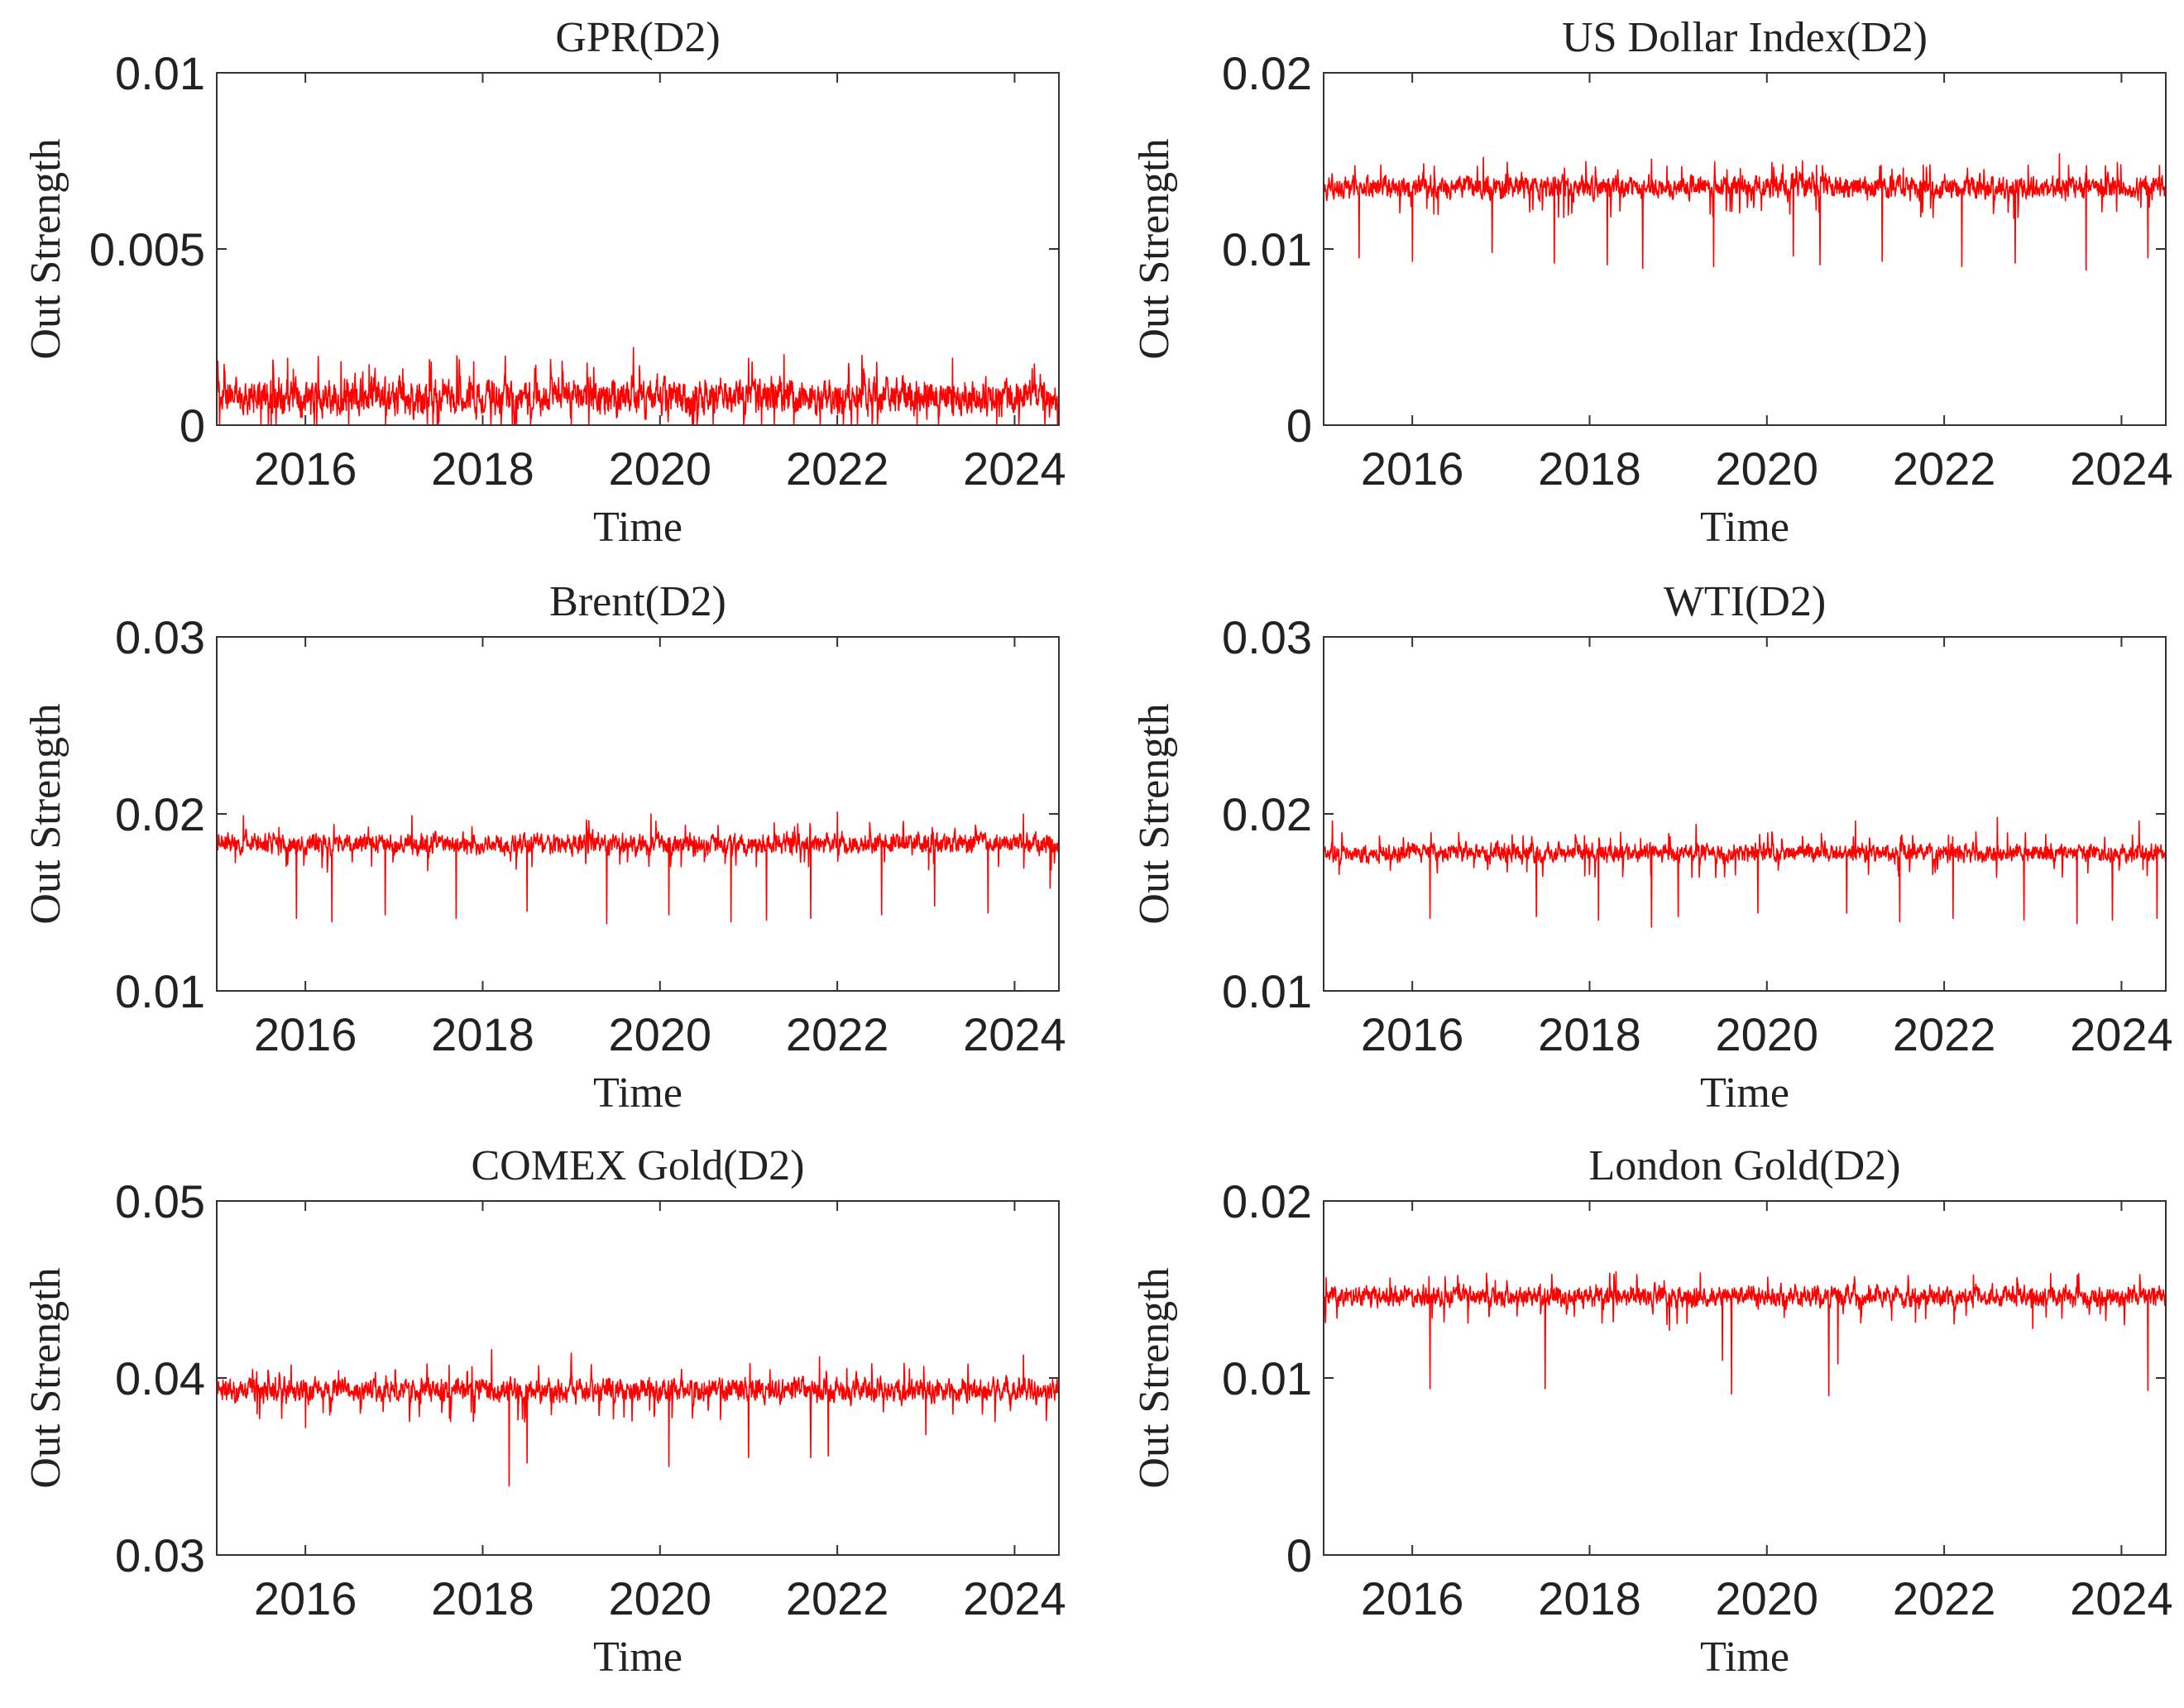 This screenshot has height=1708, width=2184. I want to click on y-tick-label: 0.04, so click(160, 1378).